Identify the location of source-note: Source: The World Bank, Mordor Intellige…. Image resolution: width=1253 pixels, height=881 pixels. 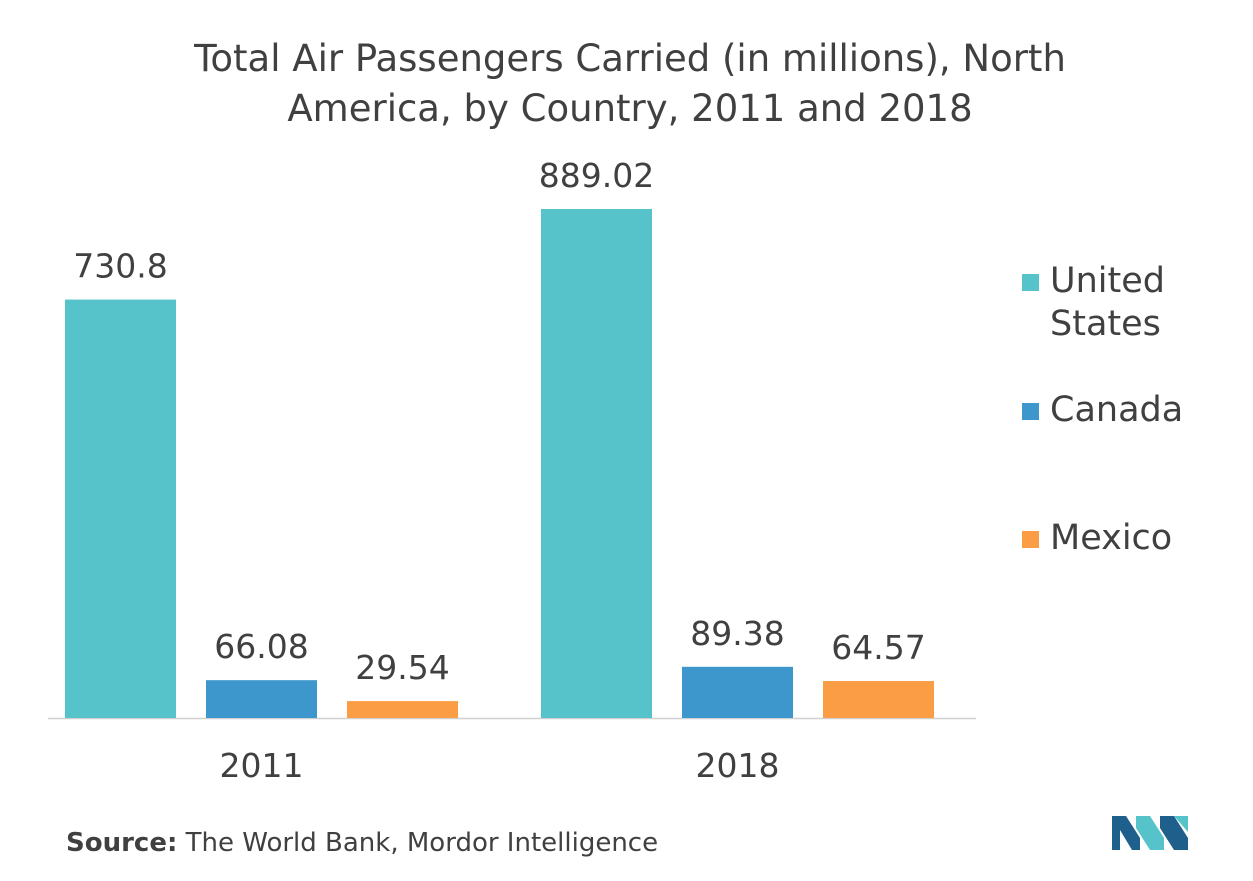
(362, 843).